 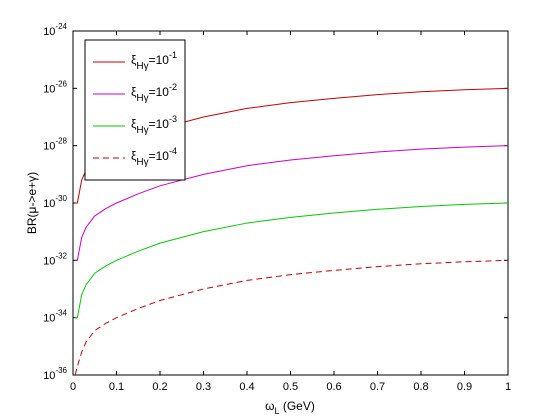 What do you see at coordinates (55, 259) in the screenshot?
I see `y-tick-label: 10-32` at bounding box center [55, 259].